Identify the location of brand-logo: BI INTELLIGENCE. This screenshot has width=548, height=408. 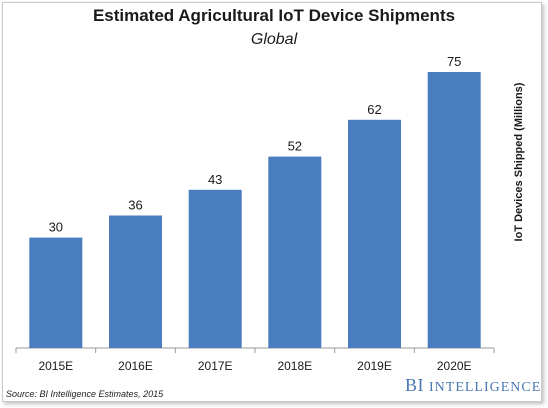
(473, 385).